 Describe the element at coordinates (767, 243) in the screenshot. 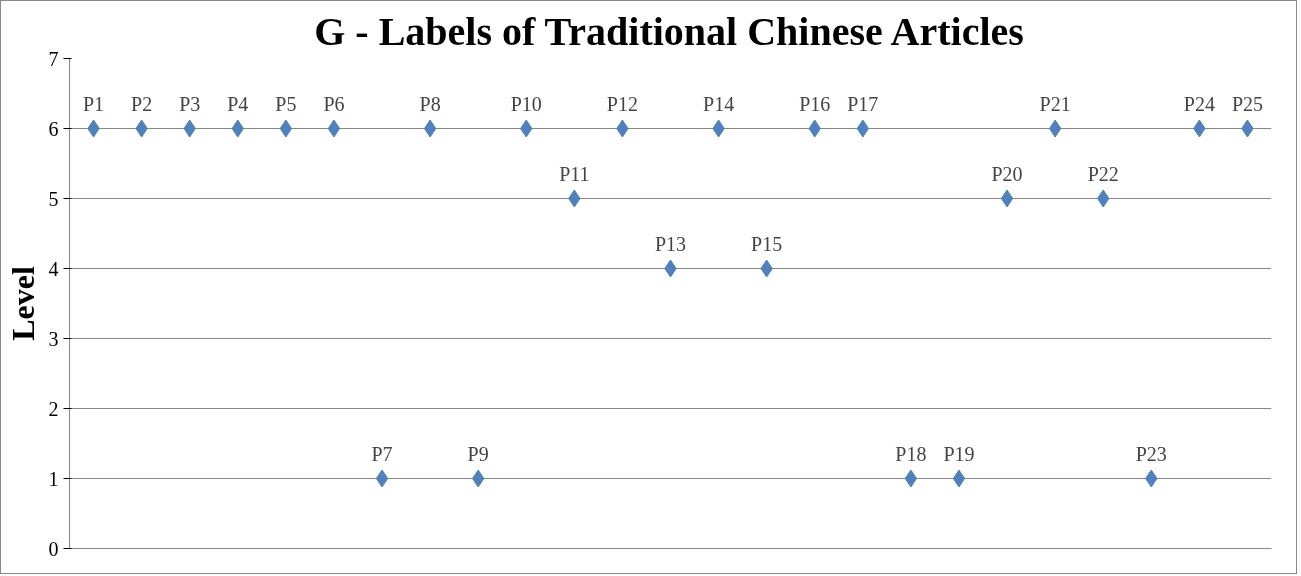

I see `data-label: P15` at that location.